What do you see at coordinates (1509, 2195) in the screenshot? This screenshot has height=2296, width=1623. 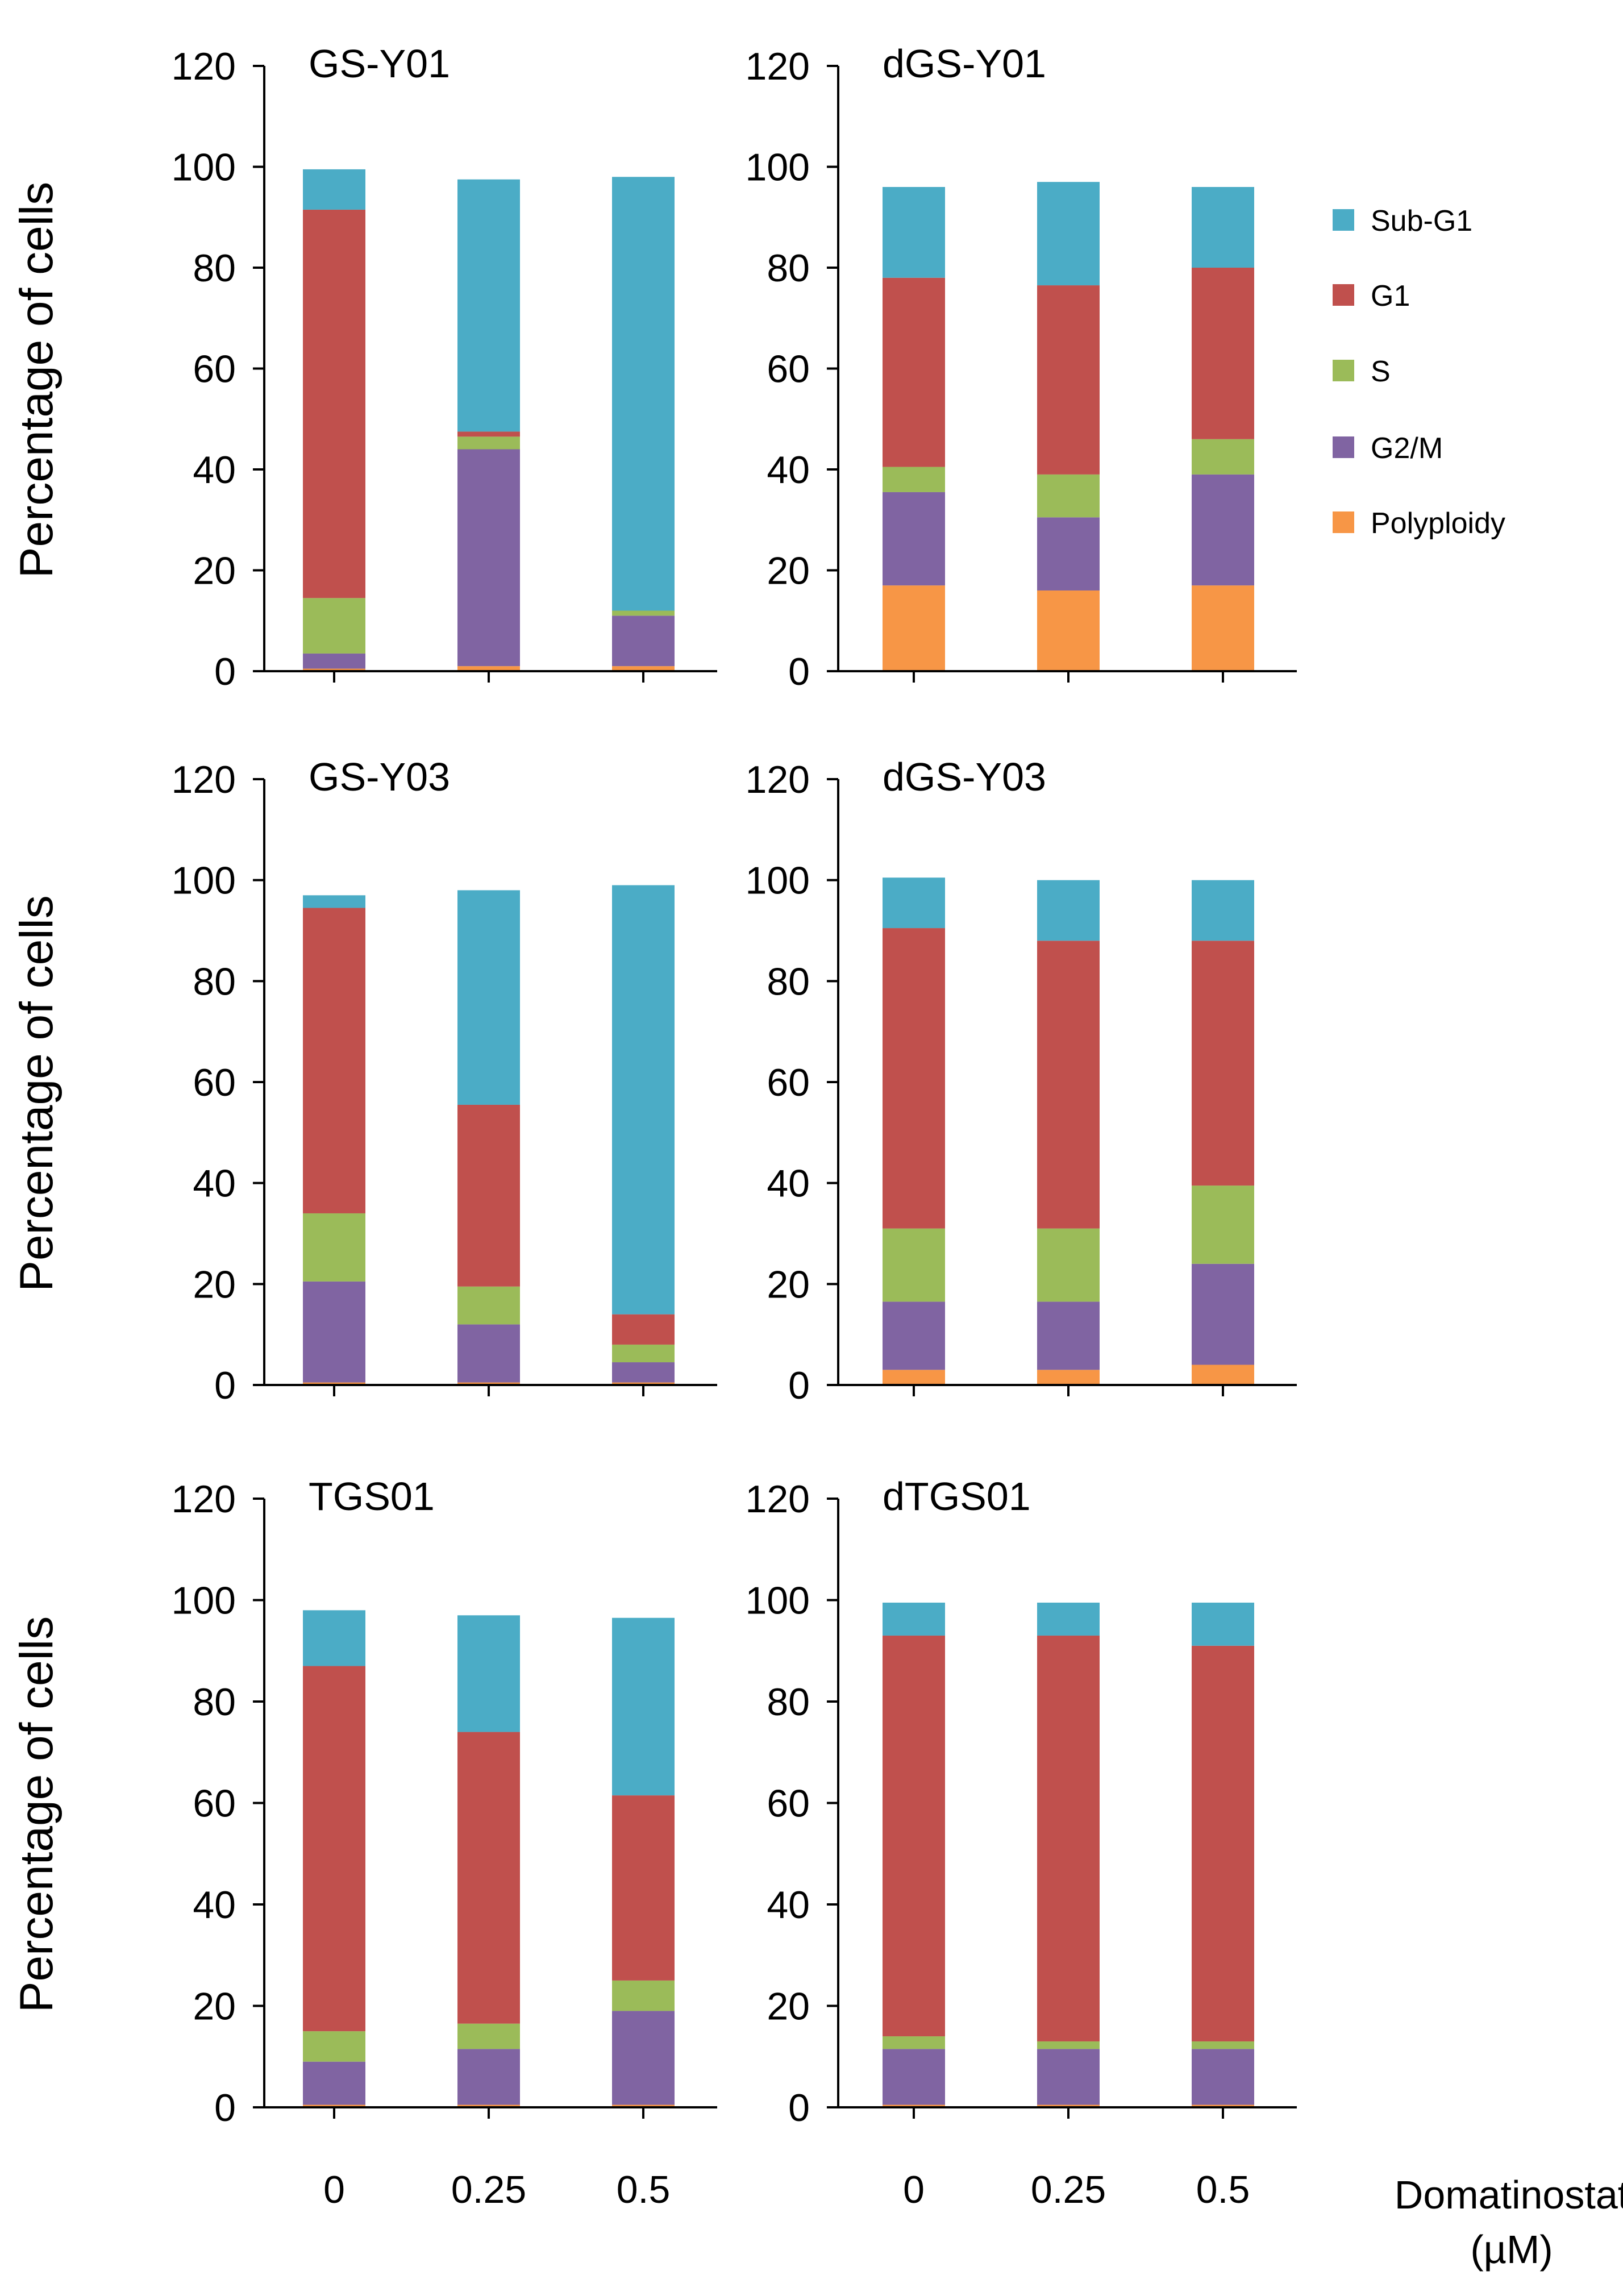 I see `x-axis-title-line1: Domatinostat` at bounding box center [1509, 2195].